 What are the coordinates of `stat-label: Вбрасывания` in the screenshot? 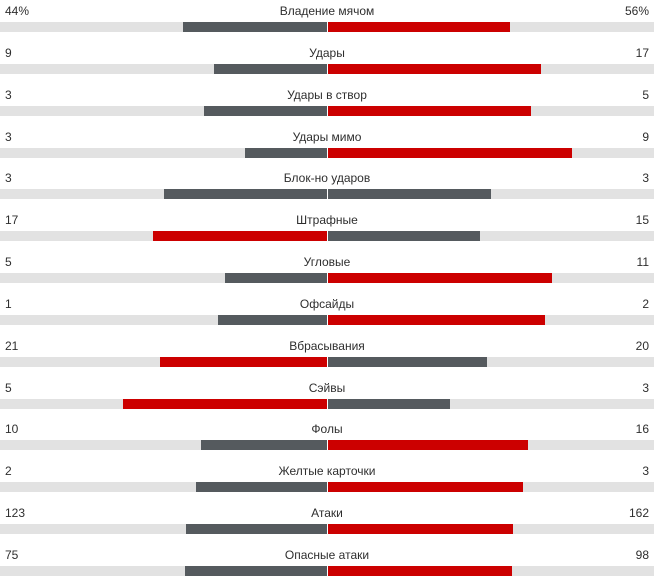 It's located at (327, 345).